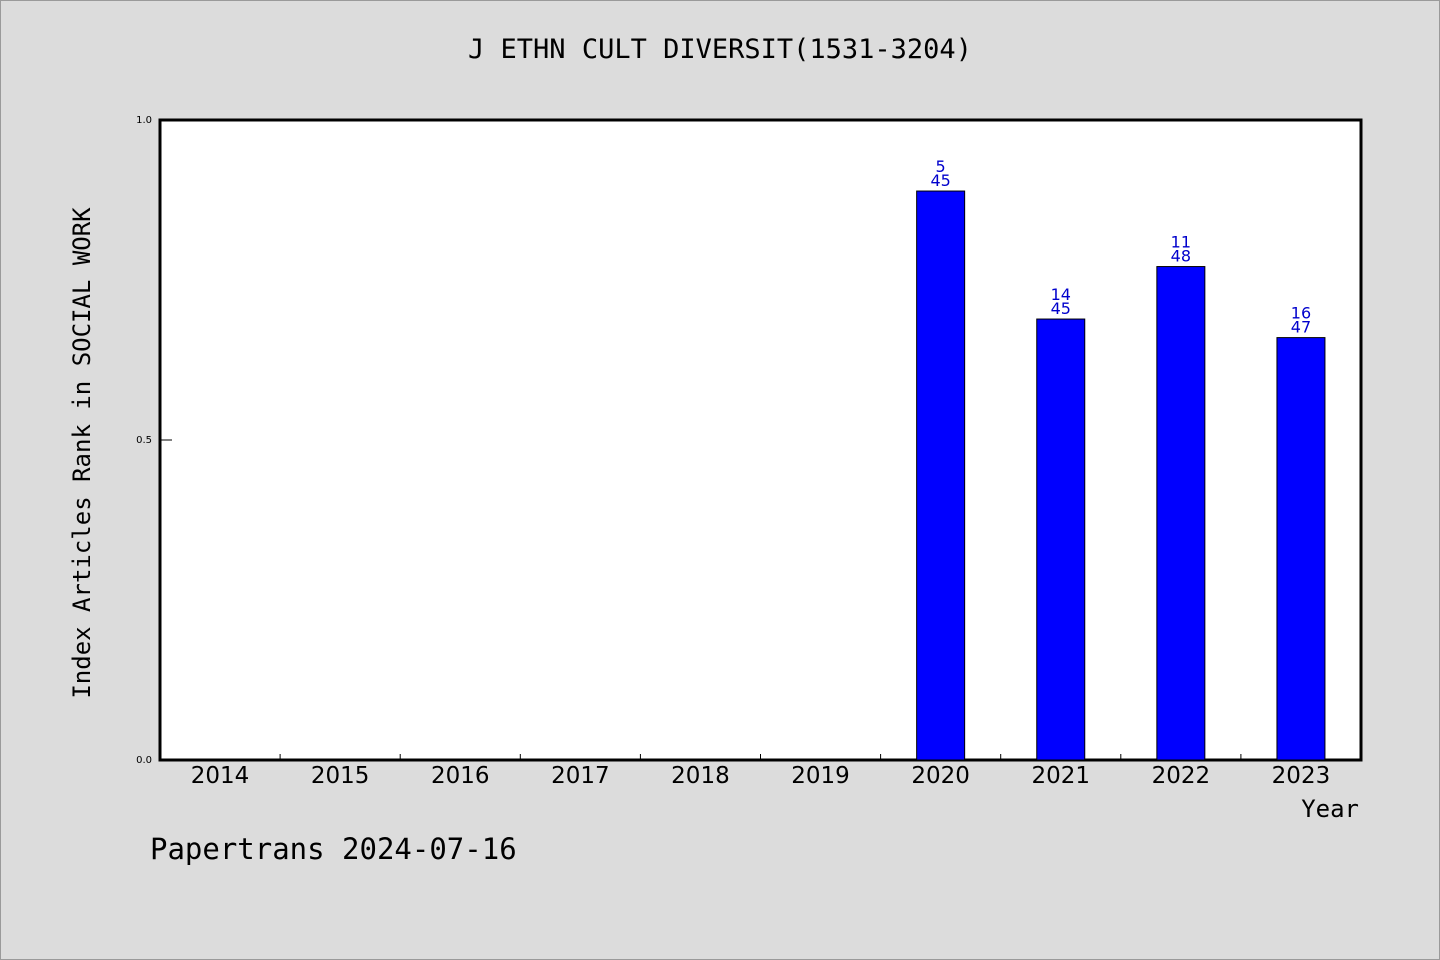 Image resolution: width=1440 pixels, height=960 pixels. Describe the element at coordinates (760, 771) in the screenshot. I see `x-axis: 2014 2015 2016 2017 2018 2019 2020 2021 2022 2023` at that location.